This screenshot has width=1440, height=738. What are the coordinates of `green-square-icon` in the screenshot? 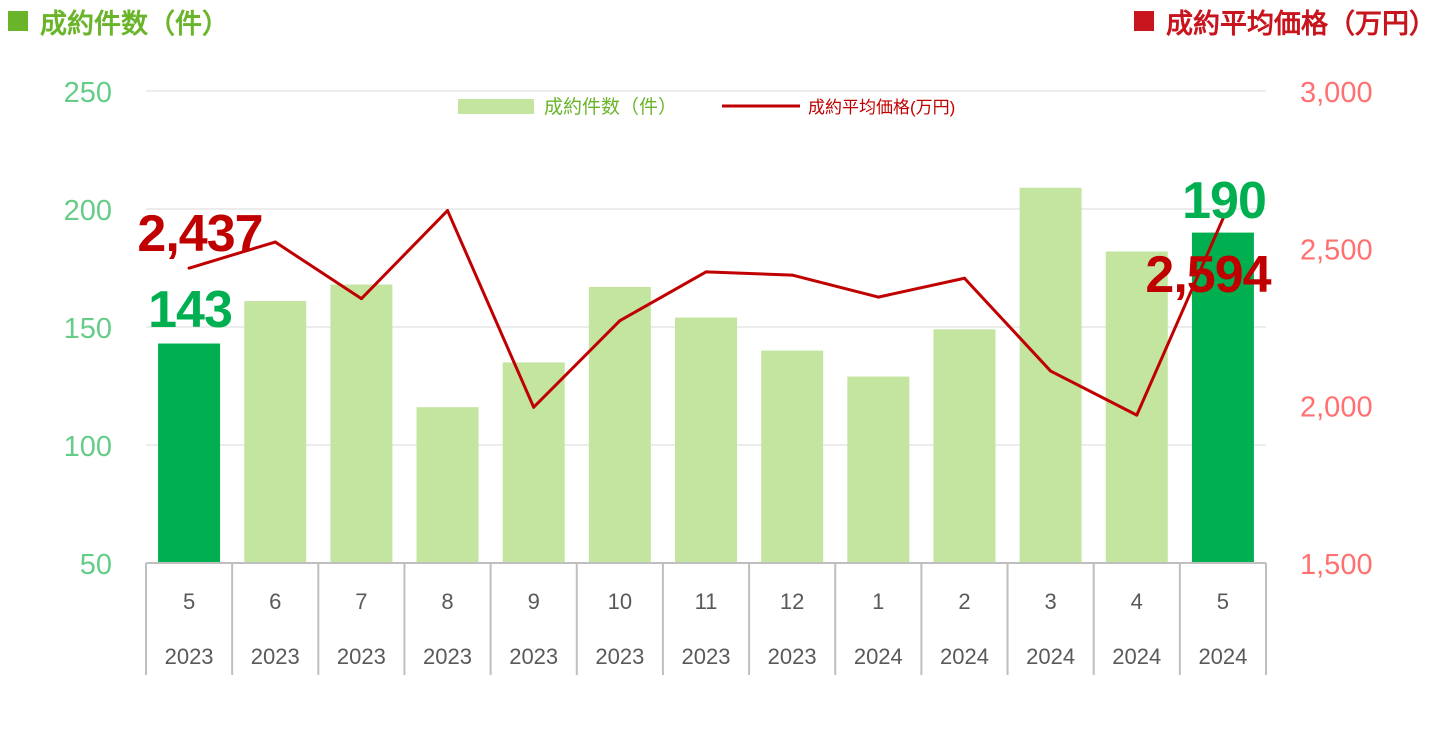 It's located at (18, 21).